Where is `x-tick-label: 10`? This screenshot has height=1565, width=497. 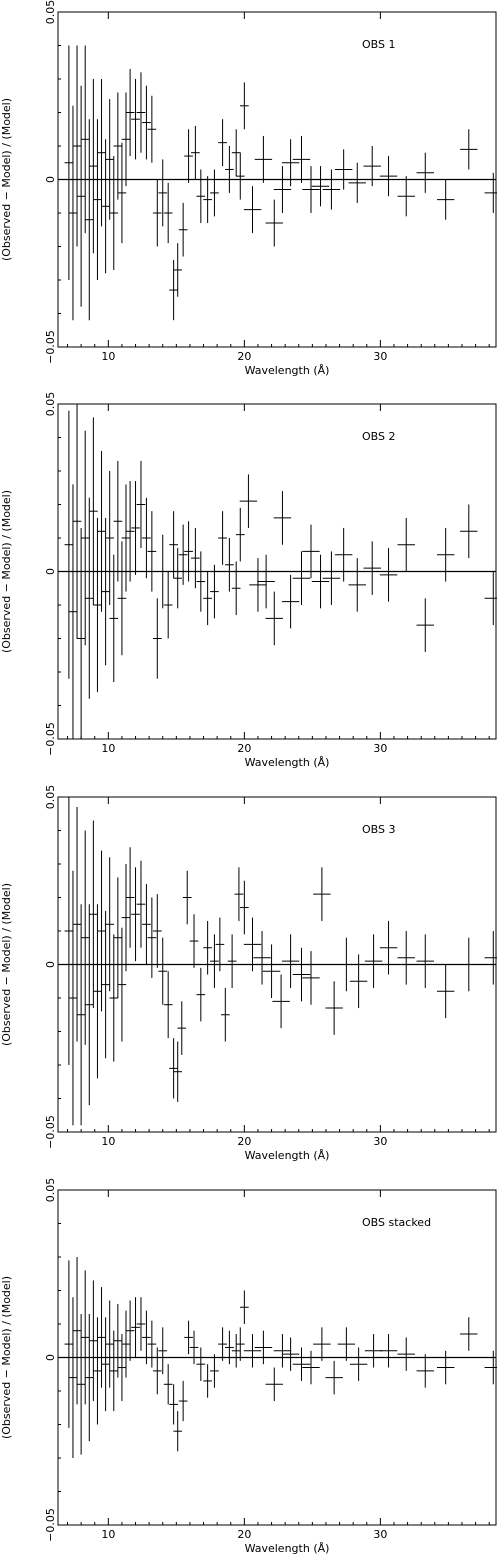
x-tick-label: 10 is located at coordinates (108, 748).